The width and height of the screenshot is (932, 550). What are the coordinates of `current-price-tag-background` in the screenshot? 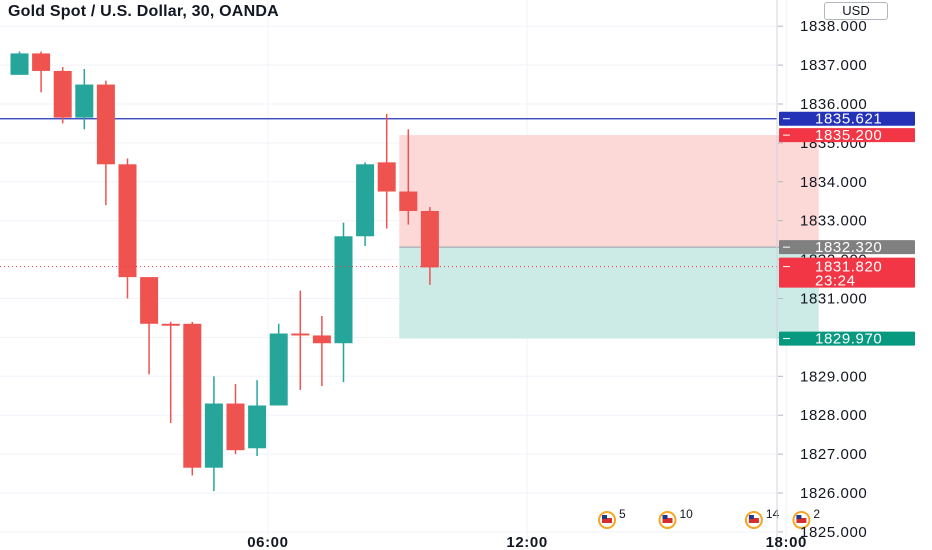 It's located at (847, 272).